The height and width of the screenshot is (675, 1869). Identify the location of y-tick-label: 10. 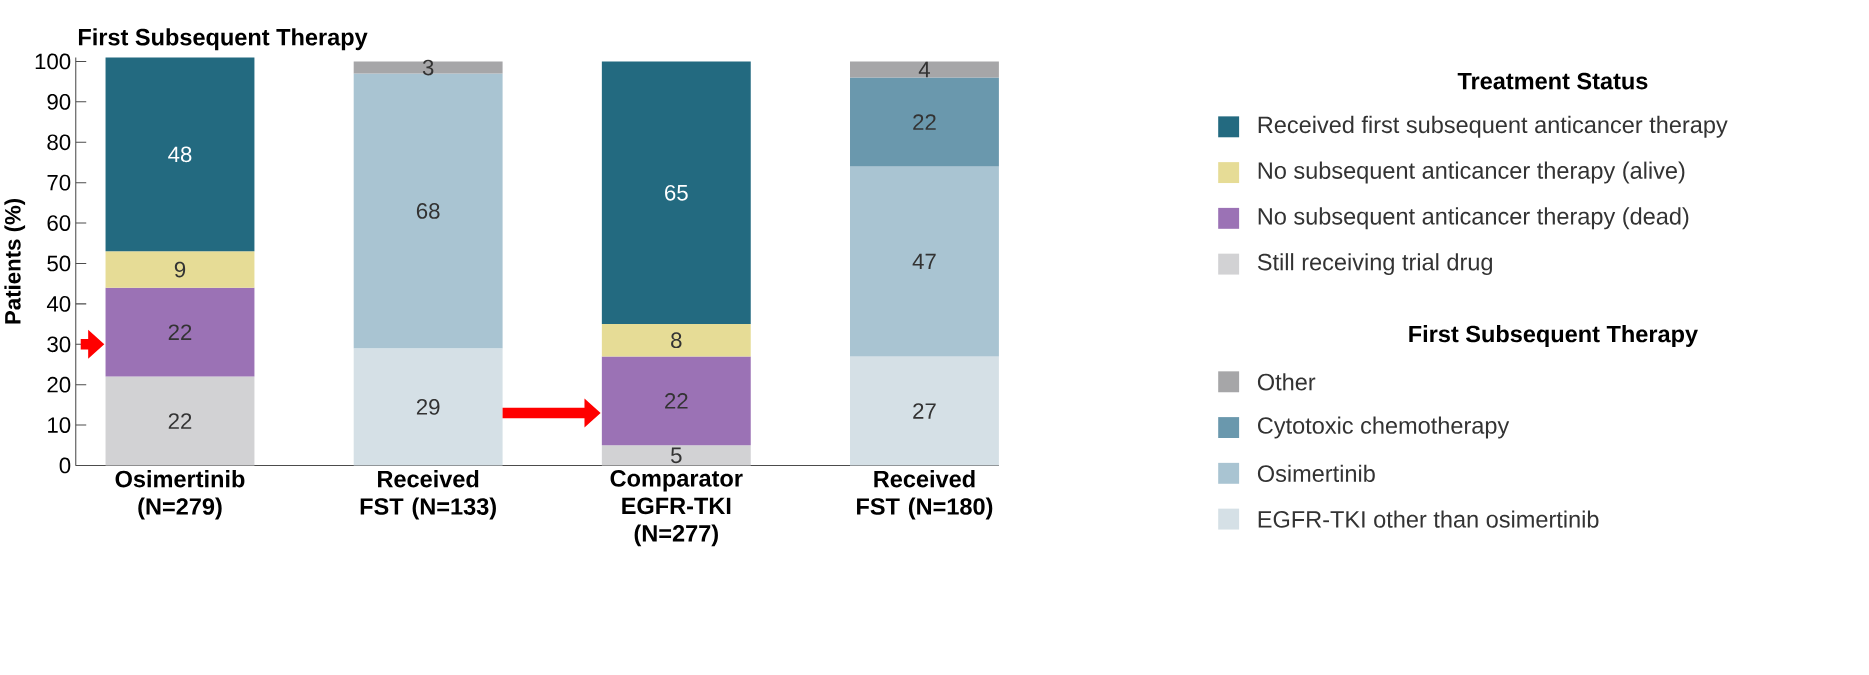
(59, 425).